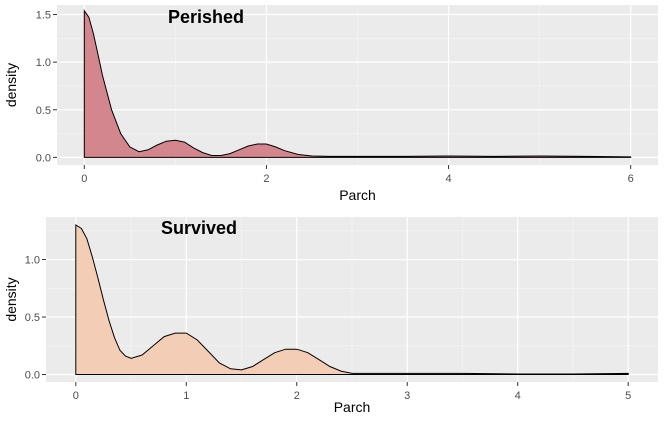 The height and width of the screenshot is (422, 666). What do you see at coordinates (43, 16) in the screenshot?
I see `y-tick-label: 1.5` at bounding box center [43, 16].